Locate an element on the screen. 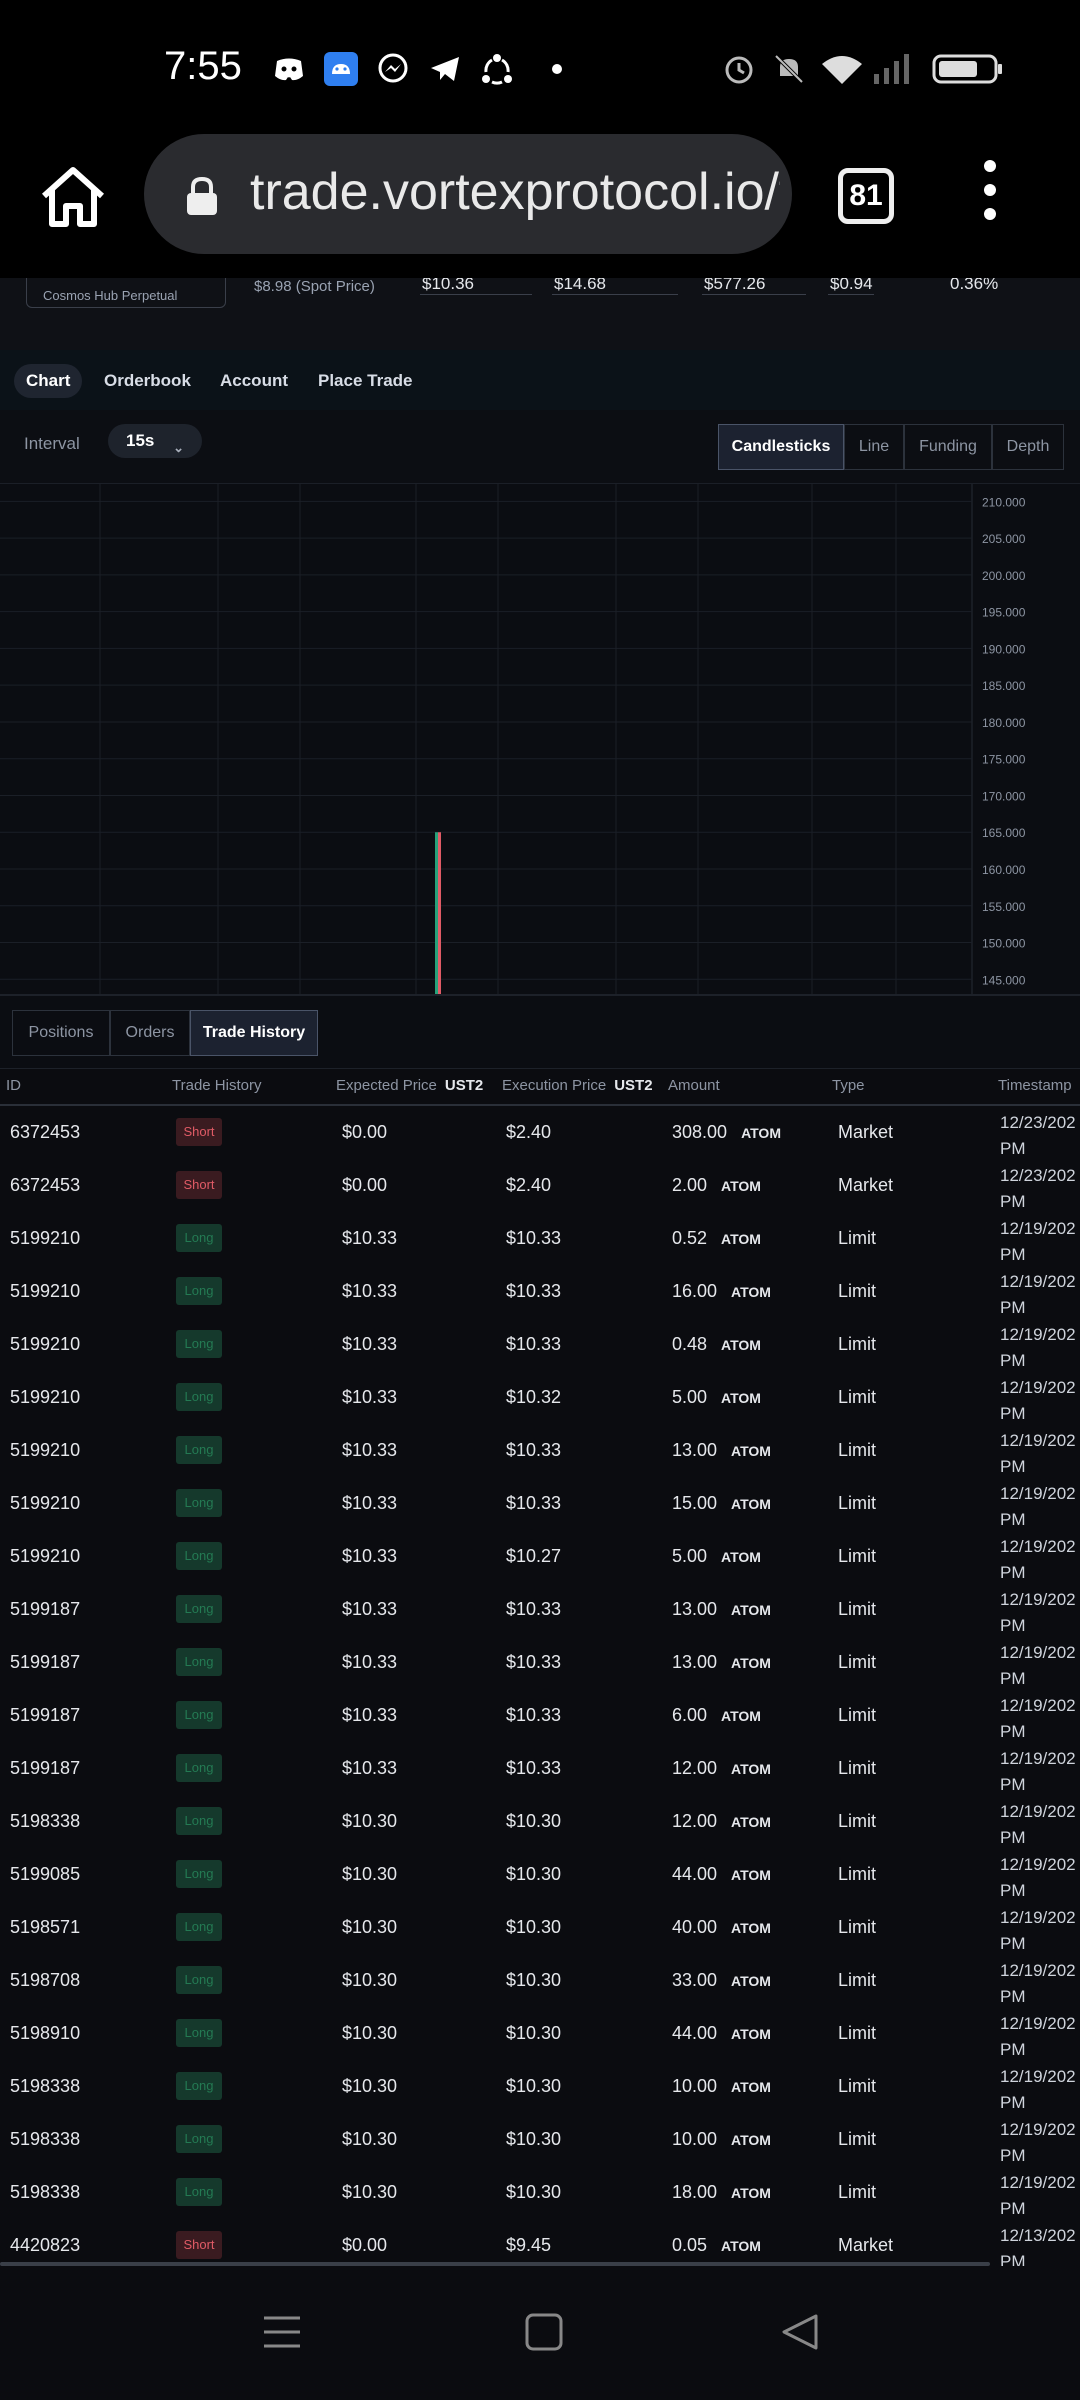 This screenshot has width=1080, height=2400. chart-type-candlesticks: Candlesticks is located at coordinates (781, 447).